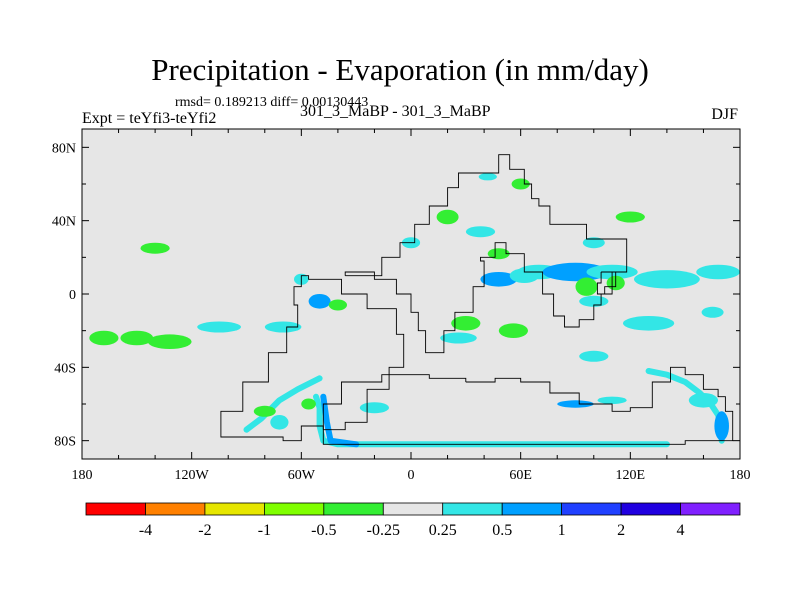 Image resolution: width=800 pixels, height=600 pixels. What do you see at coordinates (443, 530) in the screenshot?
I see `colorbar-label-5: 0.25` at bounding box center [443, 530].